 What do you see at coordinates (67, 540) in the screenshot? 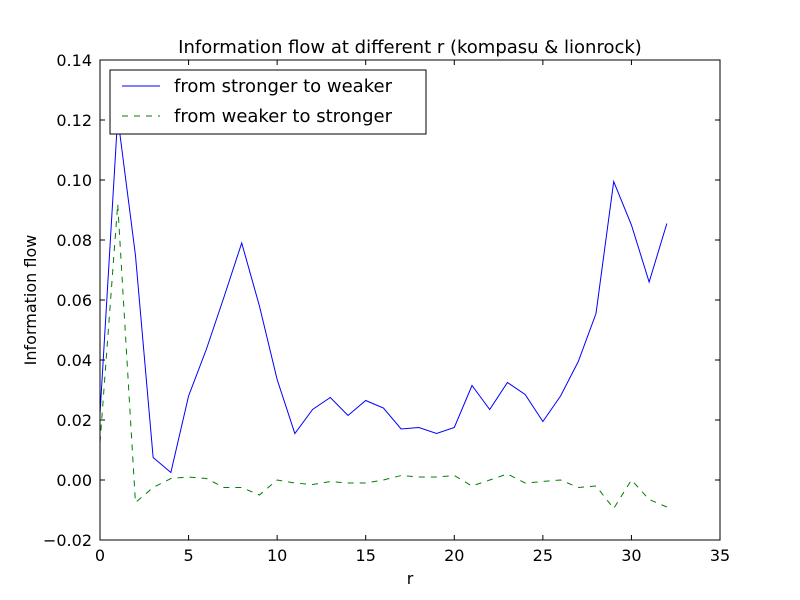
I see `y-tick-label: −0.02` at bounding box center [67, 540].